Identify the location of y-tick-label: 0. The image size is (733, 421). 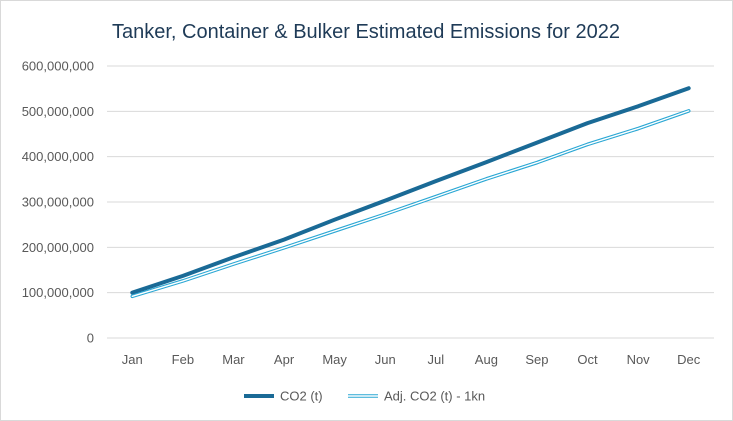
(90, 338).